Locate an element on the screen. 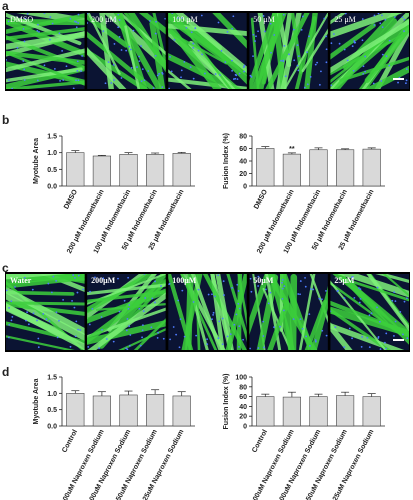  panel-label: a is located at coordinates (5, 6).